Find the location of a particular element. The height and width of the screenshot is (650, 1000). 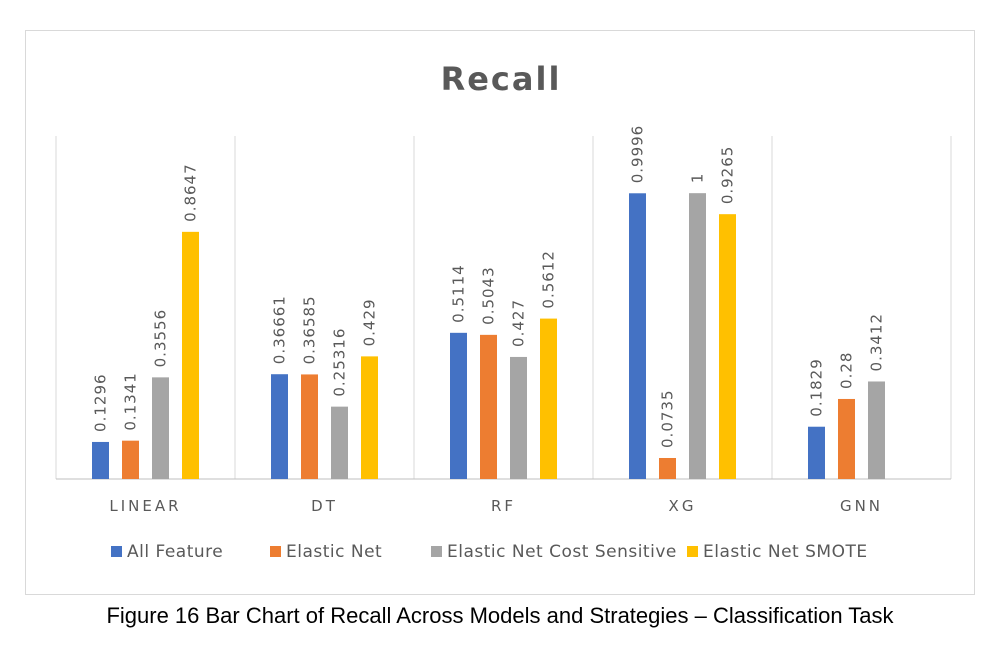

data-label: 0.1296 is located at coordinates (101, 402).